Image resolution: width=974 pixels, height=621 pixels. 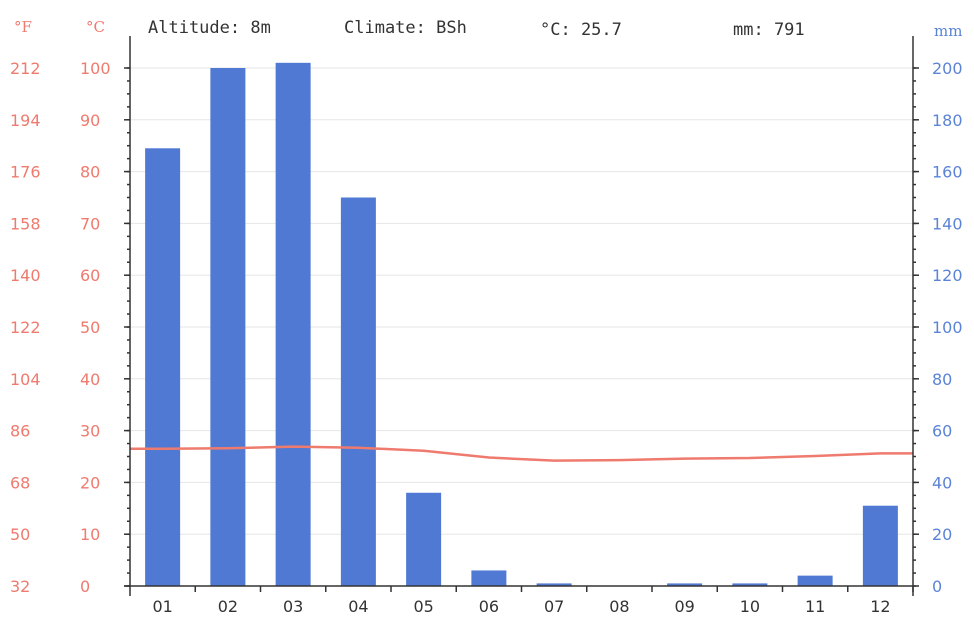 I want to click on celsius-tick-label: 60, so click(x=90, y=275).